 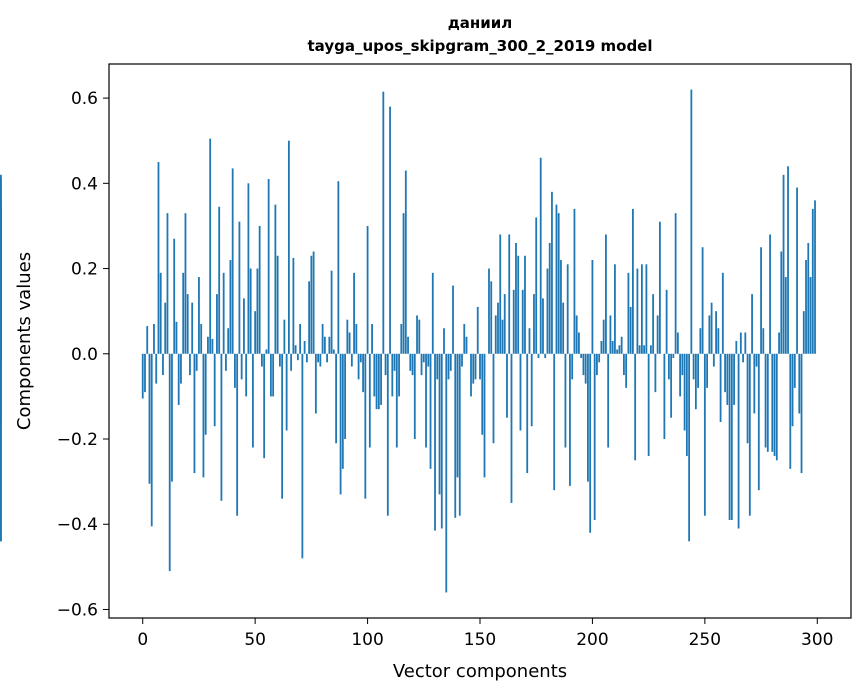 I want to click on x-axis-label: Vector components, so click(x=480, y=671).